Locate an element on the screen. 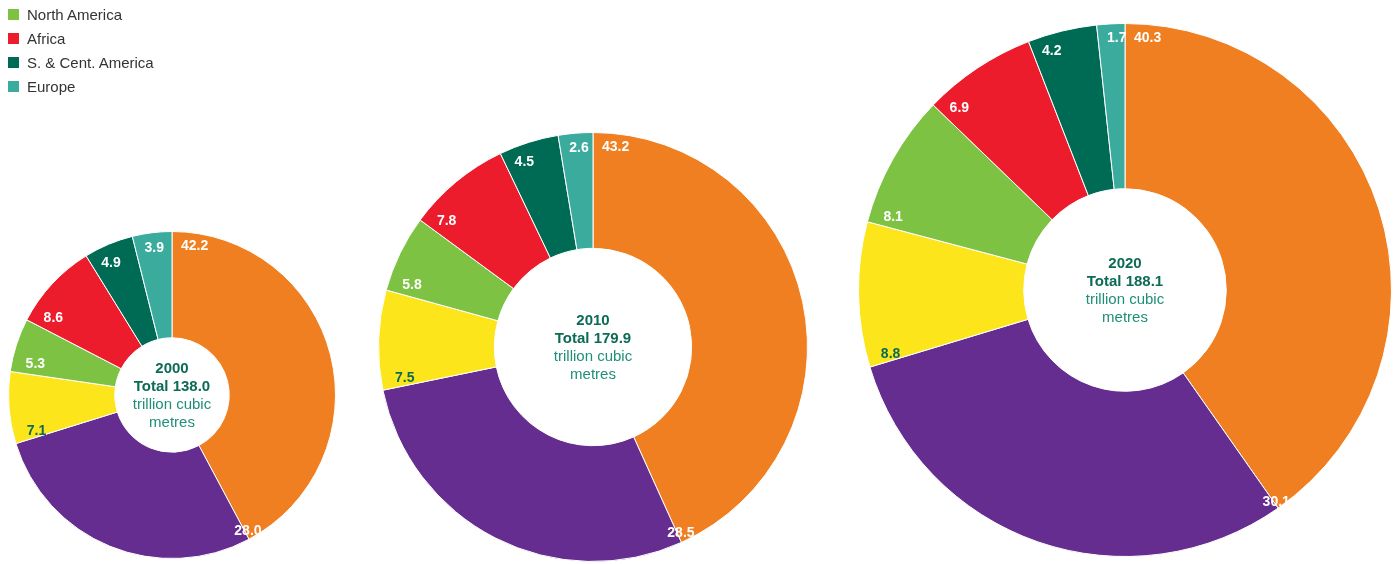 The image size is (1395, 564). text: Total 179.9 is located at coordinates (593, 338).